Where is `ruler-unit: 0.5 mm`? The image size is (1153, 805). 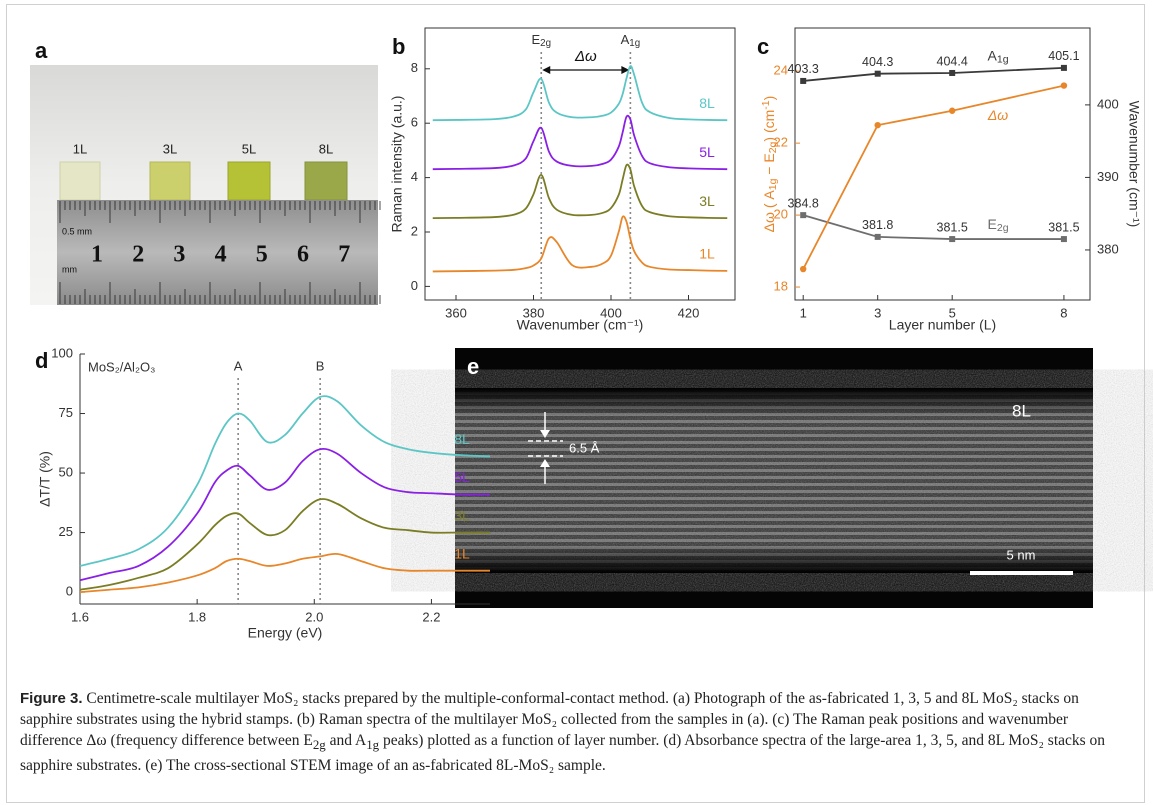
ruler-unit: 0.5 mm is located at coordinates (77, 231).